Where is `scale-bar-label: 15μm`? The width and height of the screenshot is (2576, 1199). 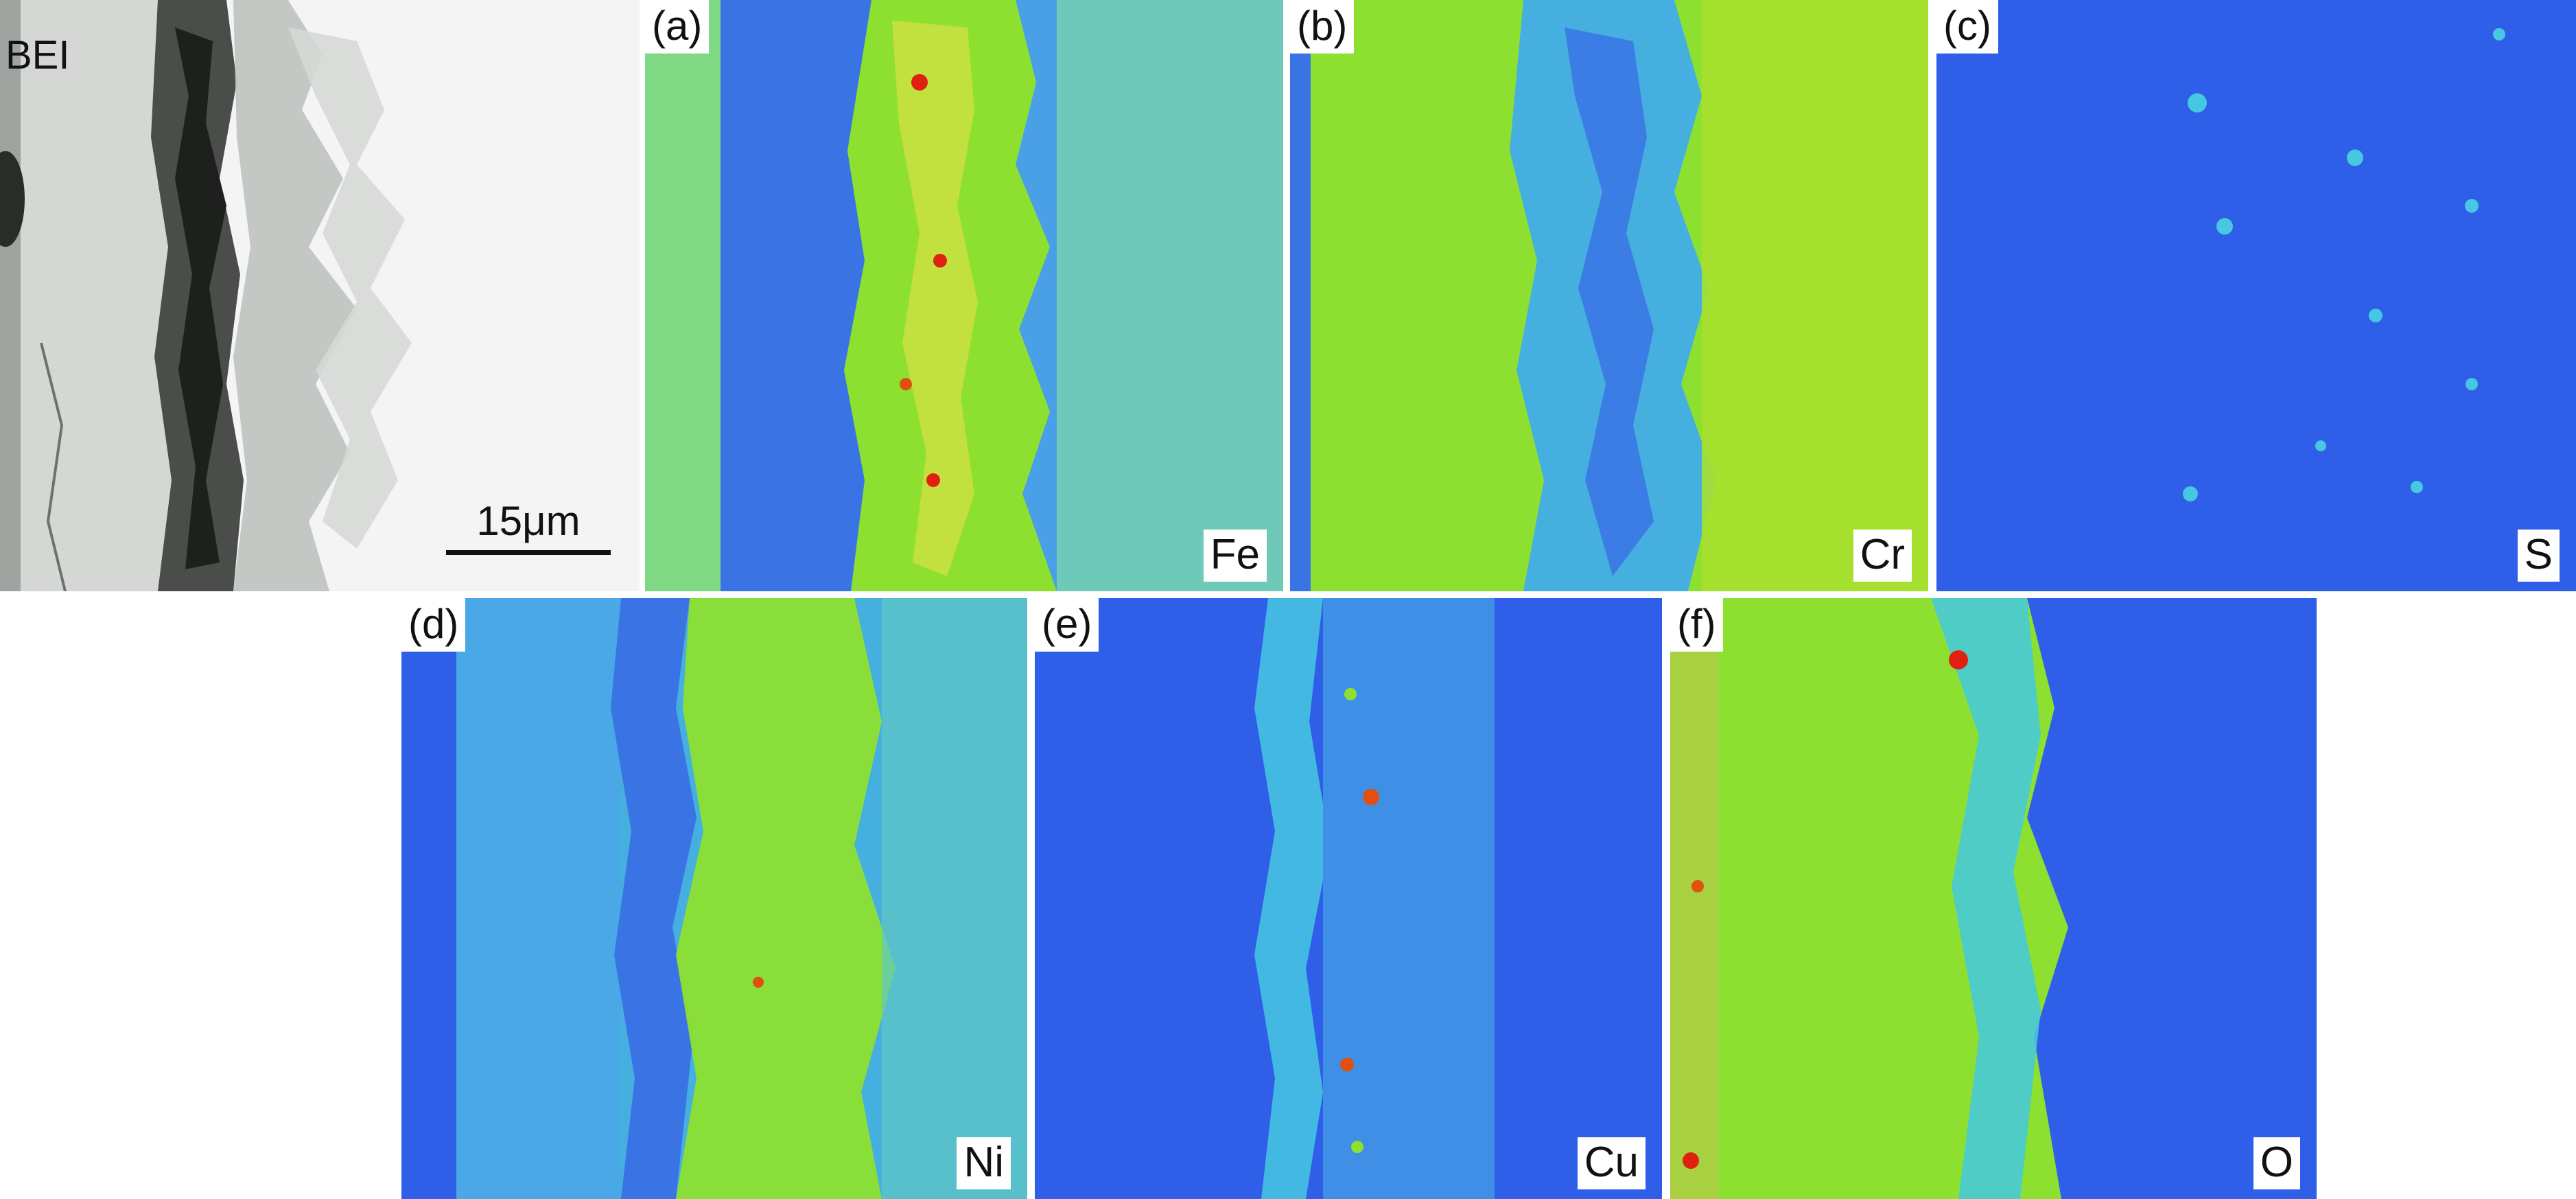 scale-bar-label: 15μm is located at coordinates (528, 521).